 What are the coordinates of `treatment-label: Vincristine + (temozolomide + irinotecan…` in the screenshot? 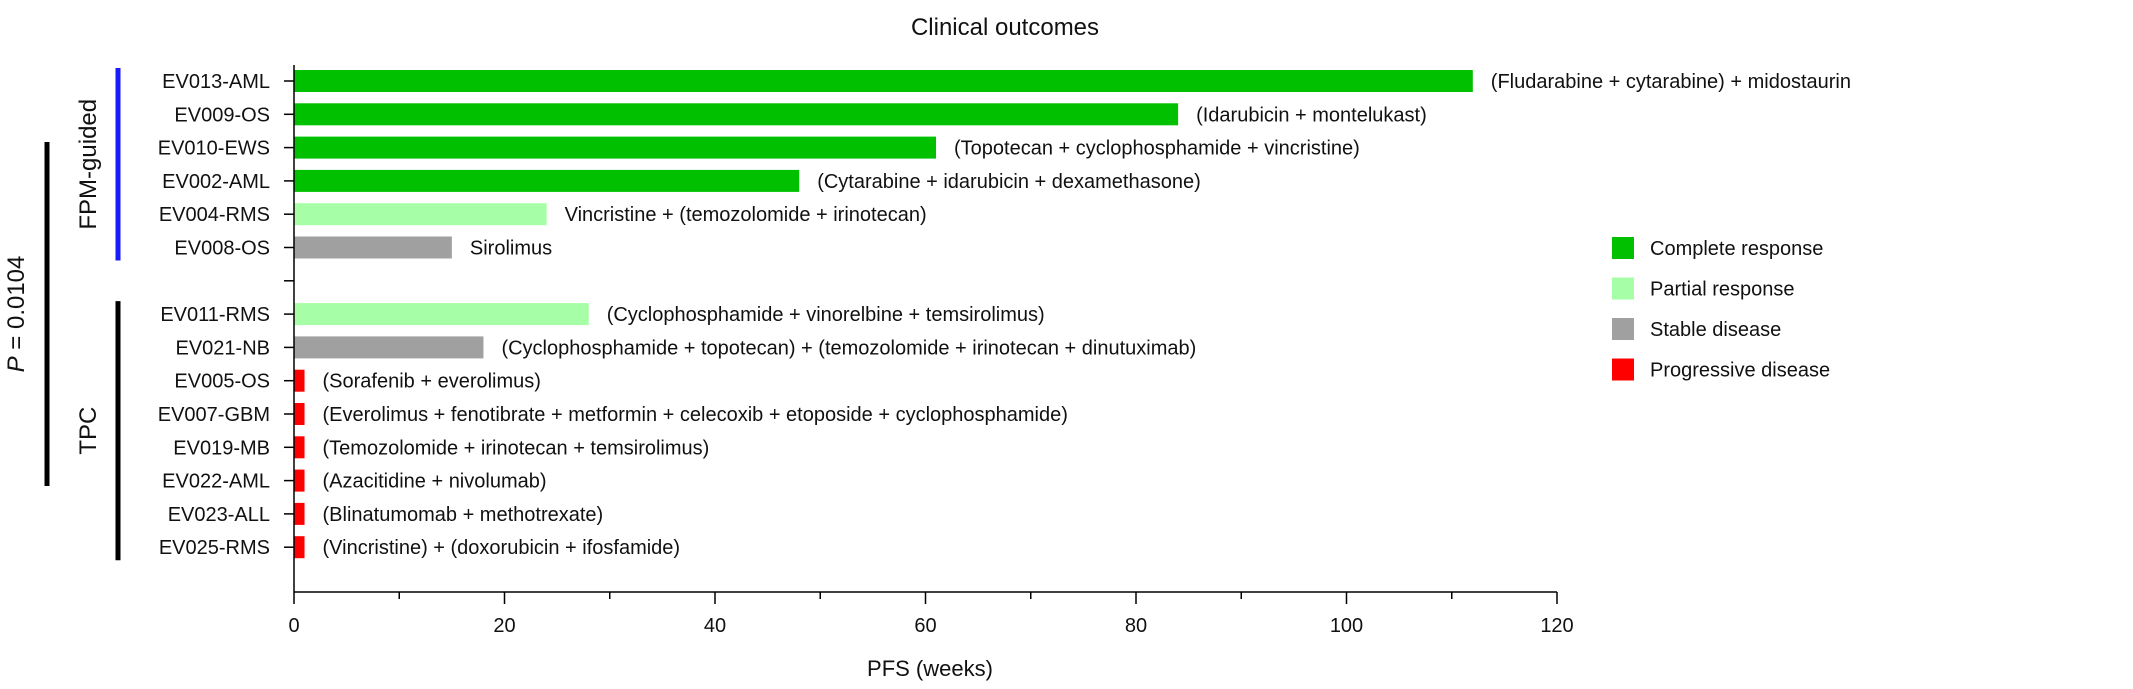 It's located at (746, 215).